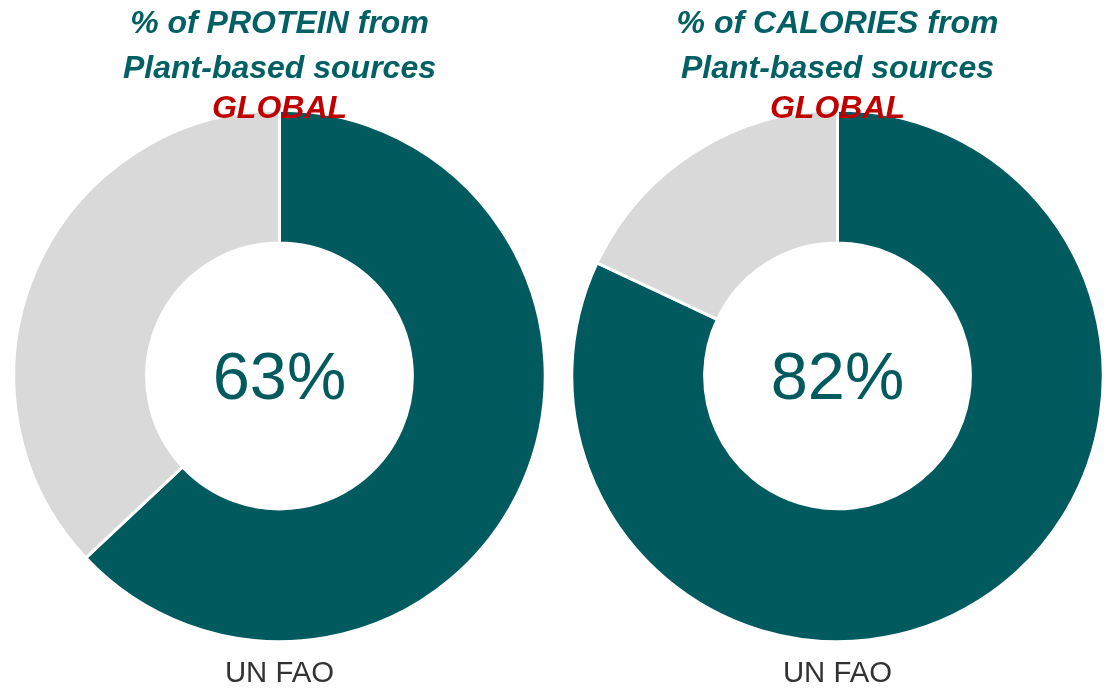  I want to click on chart-title: % of CALORIES from Plant-based sources, so click(837, 44).